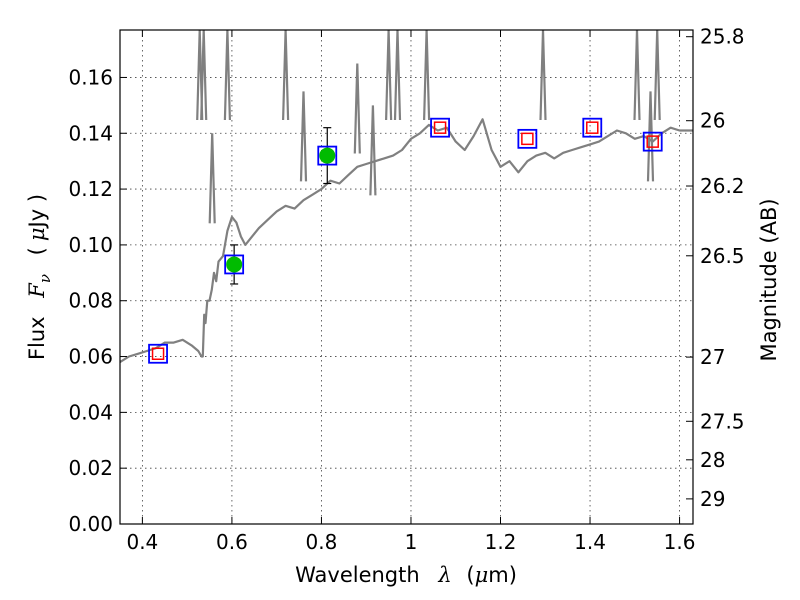  What do you see at coordinates (501, 542) in the screenshot?
I see `x-tick-label: 1.2` at bounding box center [501, 542].